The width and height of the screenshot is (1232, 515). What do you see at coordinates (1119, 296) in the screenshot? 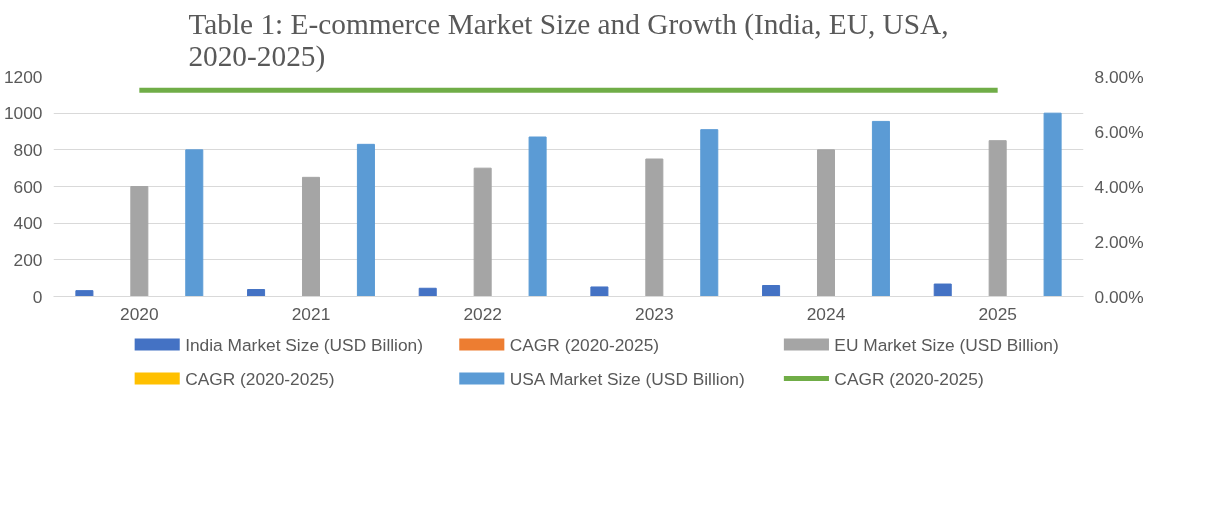
I see `y2-tick-label: 0.00%` at bounding box center [1119, 296].